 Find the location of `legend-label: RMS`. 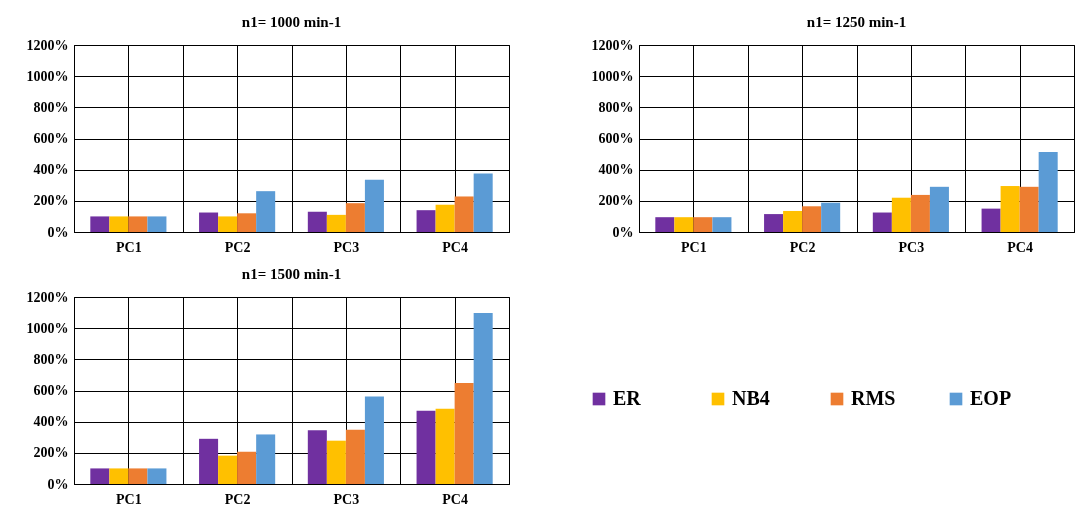

legend-label: RMS is located at coordinates (873, 398).